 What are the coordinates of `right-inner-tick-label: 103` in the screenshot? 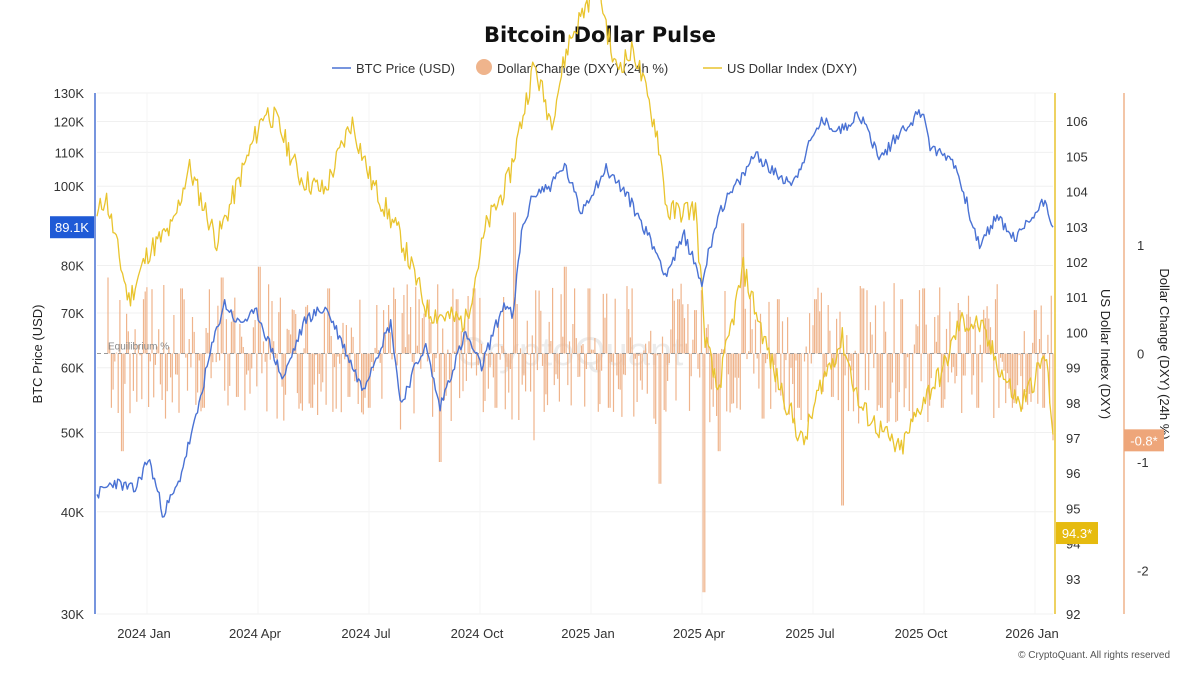 It's located at (1077, 227).